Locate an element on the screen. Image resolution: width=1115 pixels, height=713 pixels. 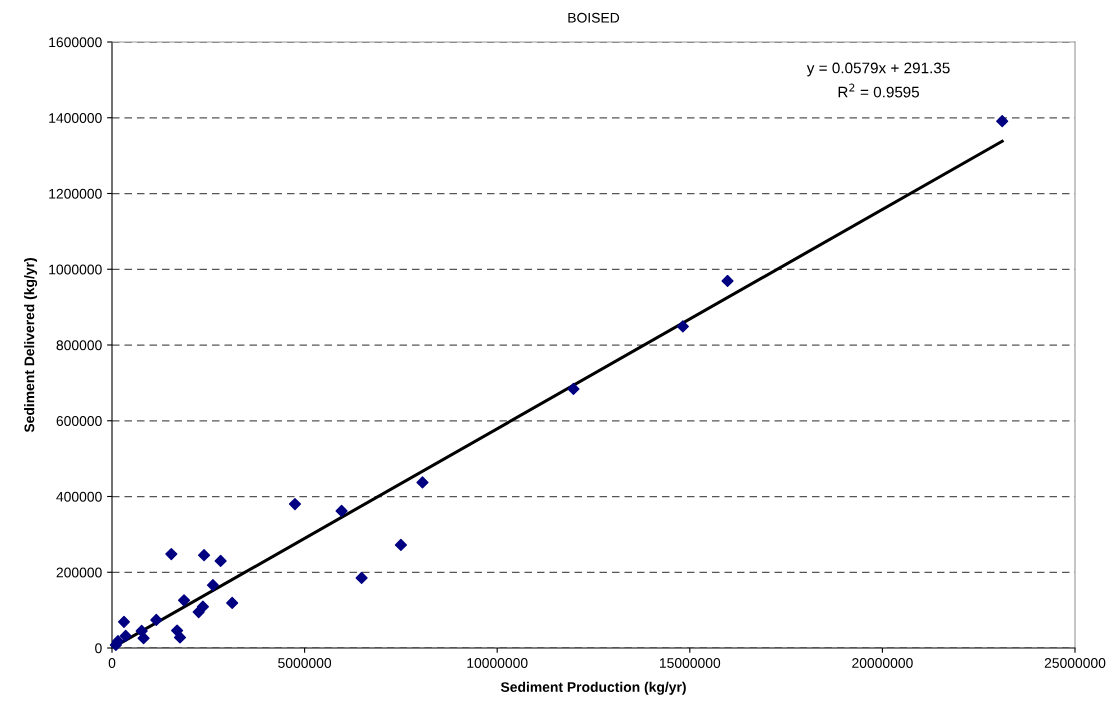
y-tick-label: 800000 is located at coordinates (79, 345).